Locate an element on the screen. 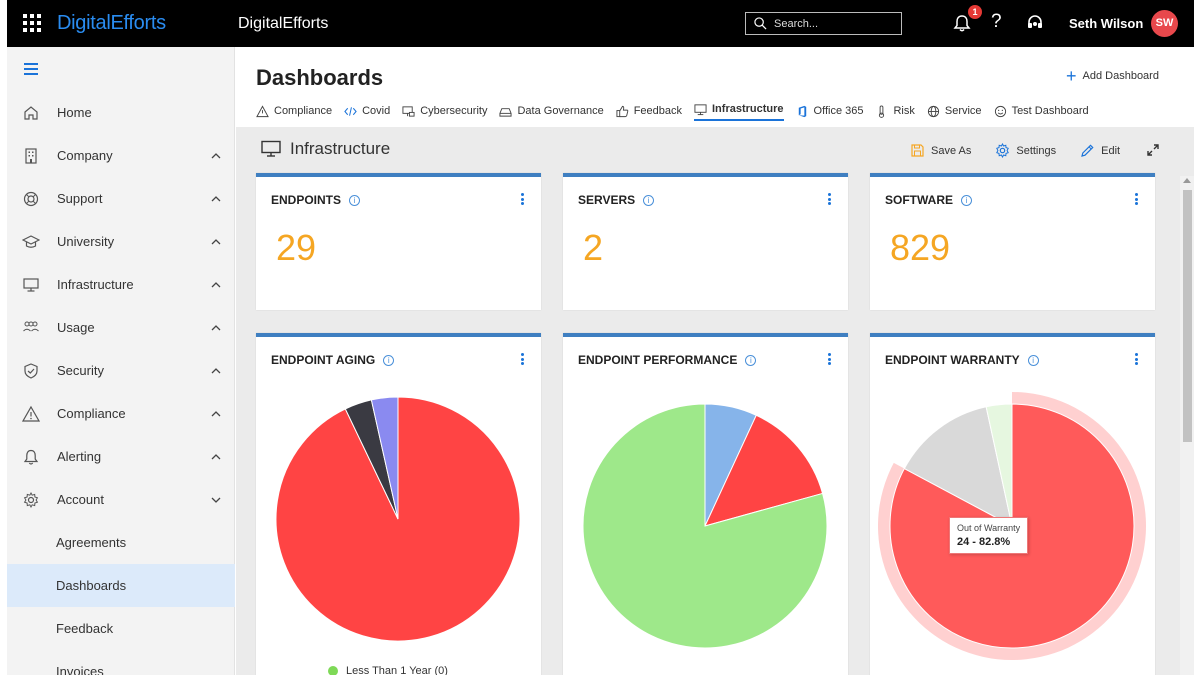 The height and width of the screenshot is (675, 1200). tab-label: Risk is located at coordinates (904, 111).